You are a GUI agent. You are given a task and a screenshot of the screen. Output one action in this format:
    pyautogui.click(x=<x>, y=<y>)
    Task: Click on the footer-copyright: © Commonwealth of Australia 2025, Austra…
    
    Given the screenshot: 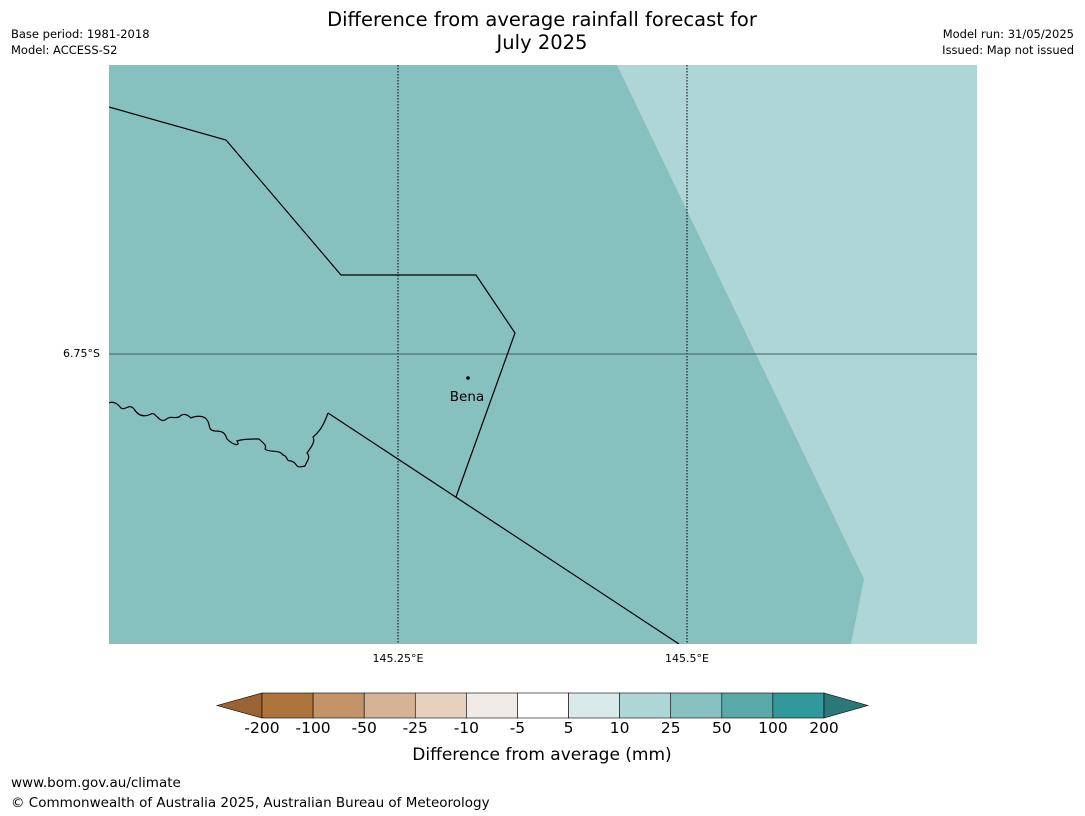 What is the action you would take?
    pyautogui.click(x=250, y=803)
    